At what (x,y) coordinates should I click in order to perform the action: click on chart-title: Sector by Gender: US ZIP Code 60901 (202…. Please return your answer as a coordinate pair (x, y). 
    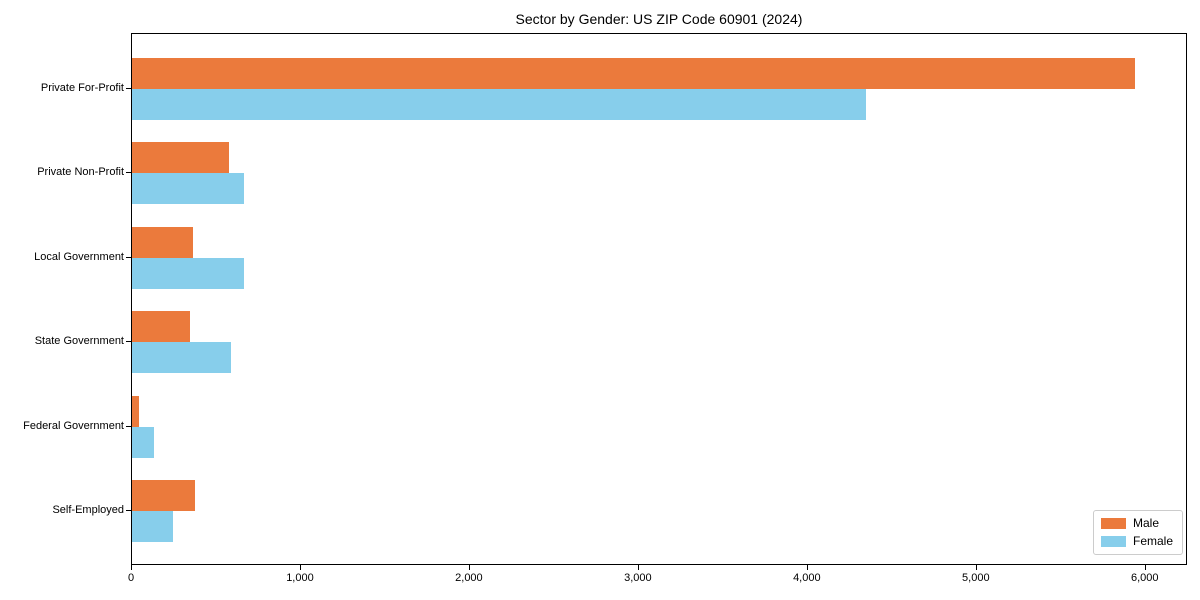
    Looking at the image, I should click on (659, 19).